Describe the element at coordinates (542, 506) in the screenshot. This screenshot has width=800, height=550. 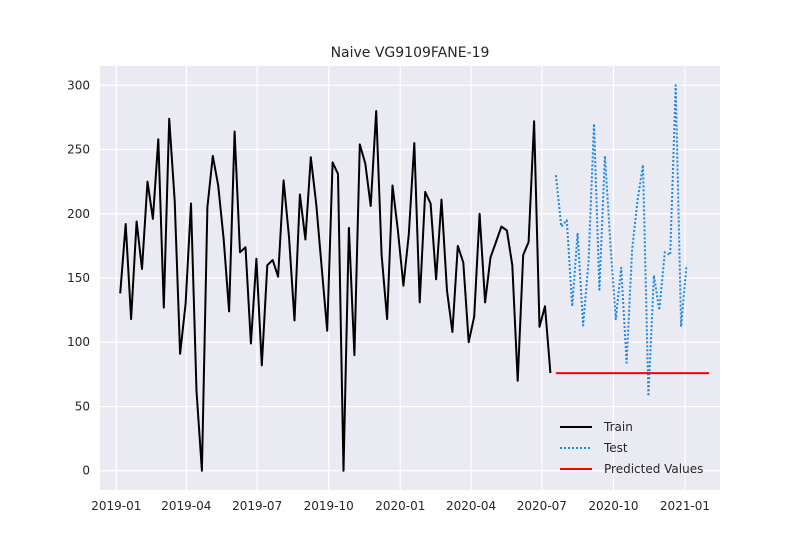
I see `x-tick-label: 2020-07` at that location.